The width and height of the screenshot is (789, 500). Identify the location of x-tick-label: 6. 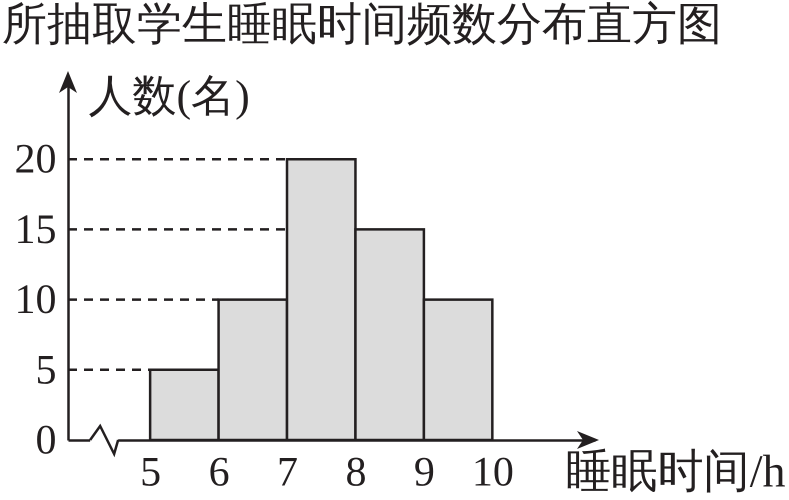
(219, 473).